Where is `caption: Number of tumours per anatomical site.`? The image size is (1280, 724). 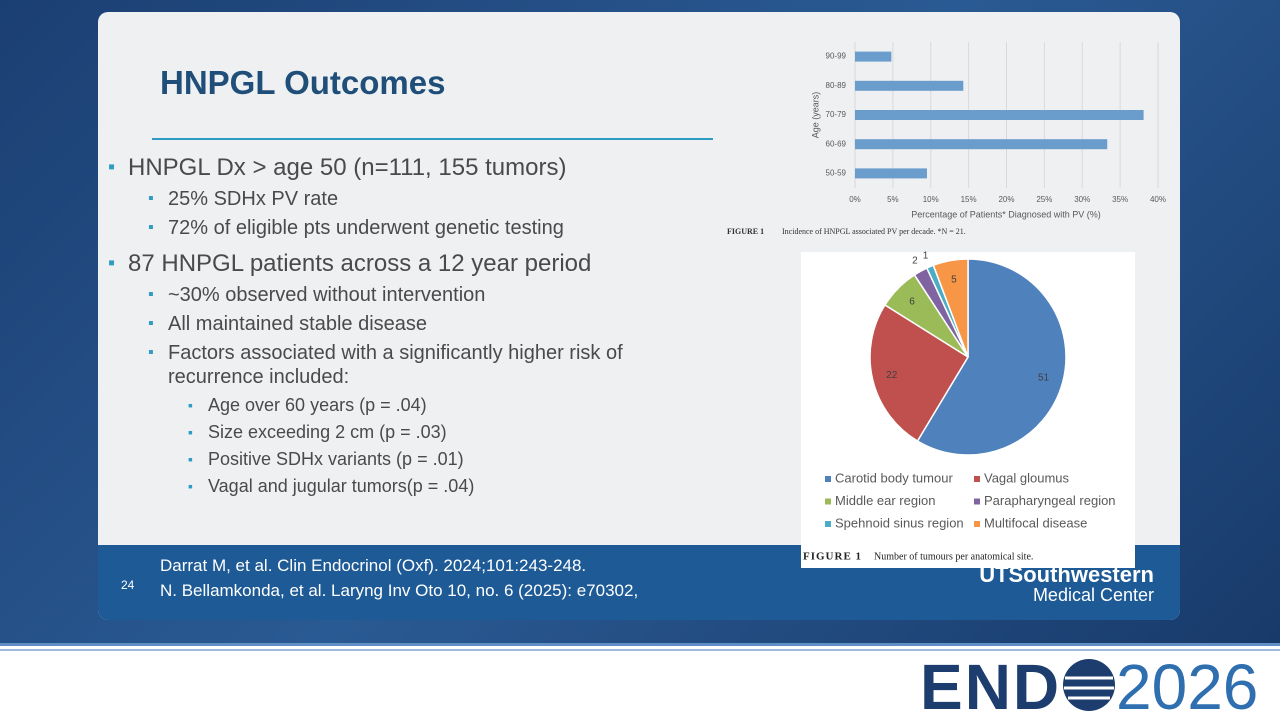 caption: Number of tumours per anatomical site. is located at coordinates (953, 556).